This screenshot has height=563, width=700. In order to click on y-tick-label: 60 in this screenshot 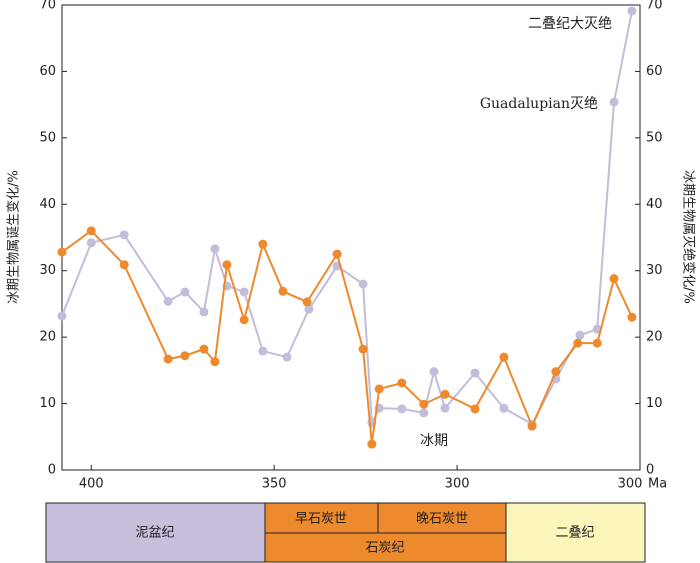, I will do `click(47, 71)`.